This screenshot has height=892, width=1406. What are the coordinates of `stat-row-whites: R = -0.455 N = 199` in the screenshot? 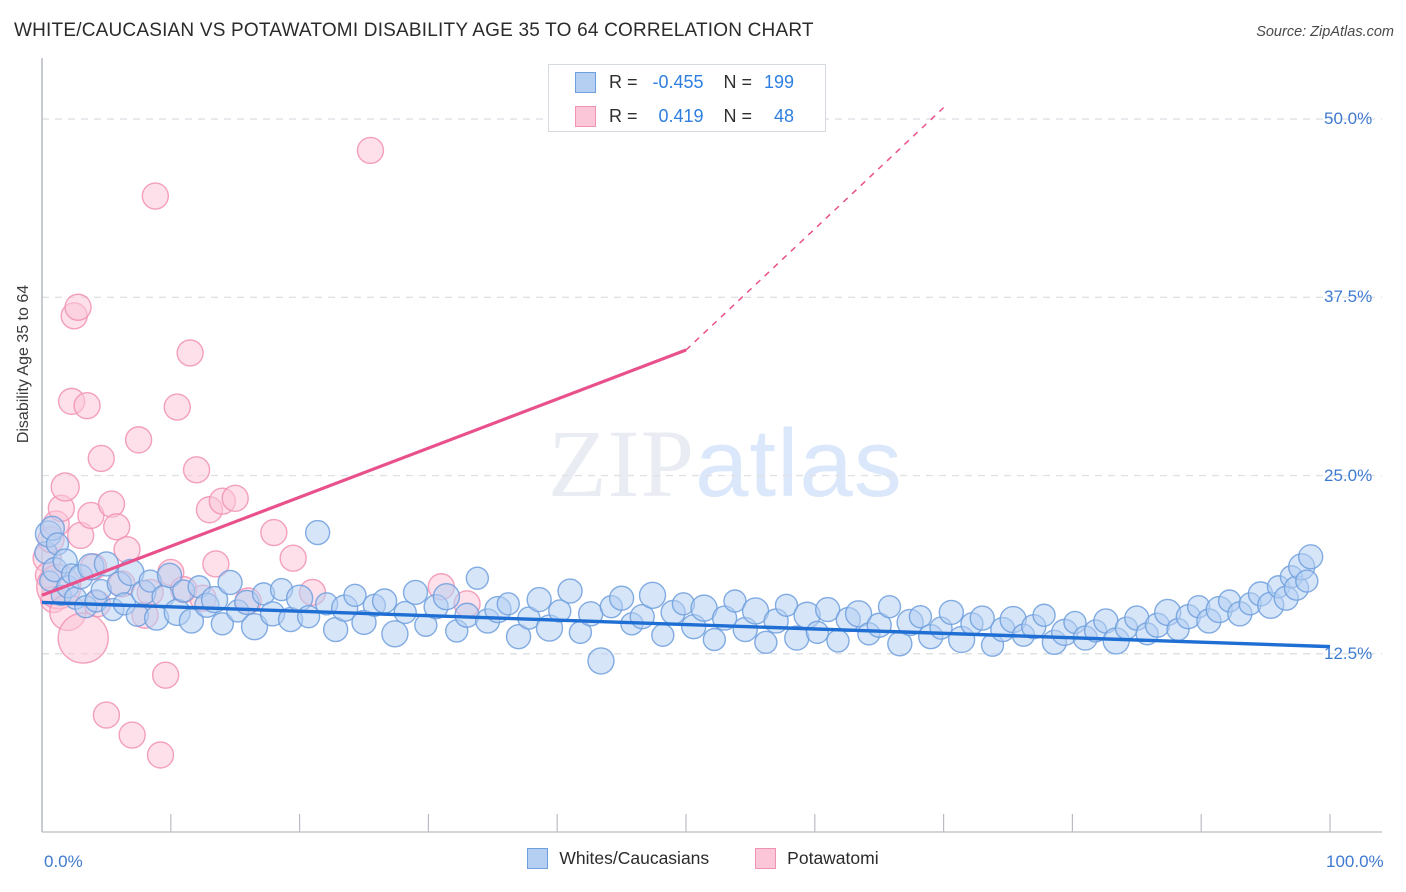 It's located at (687, 82).